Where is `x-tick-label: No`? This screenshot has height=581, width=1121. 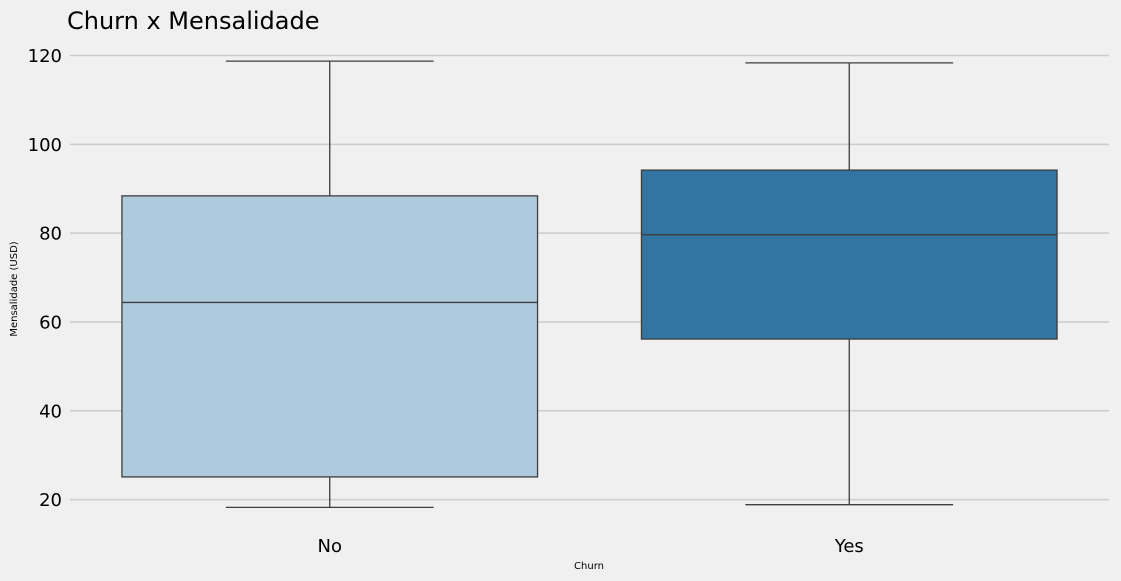
x-tick-label: No is located at coordinates (330, 546).